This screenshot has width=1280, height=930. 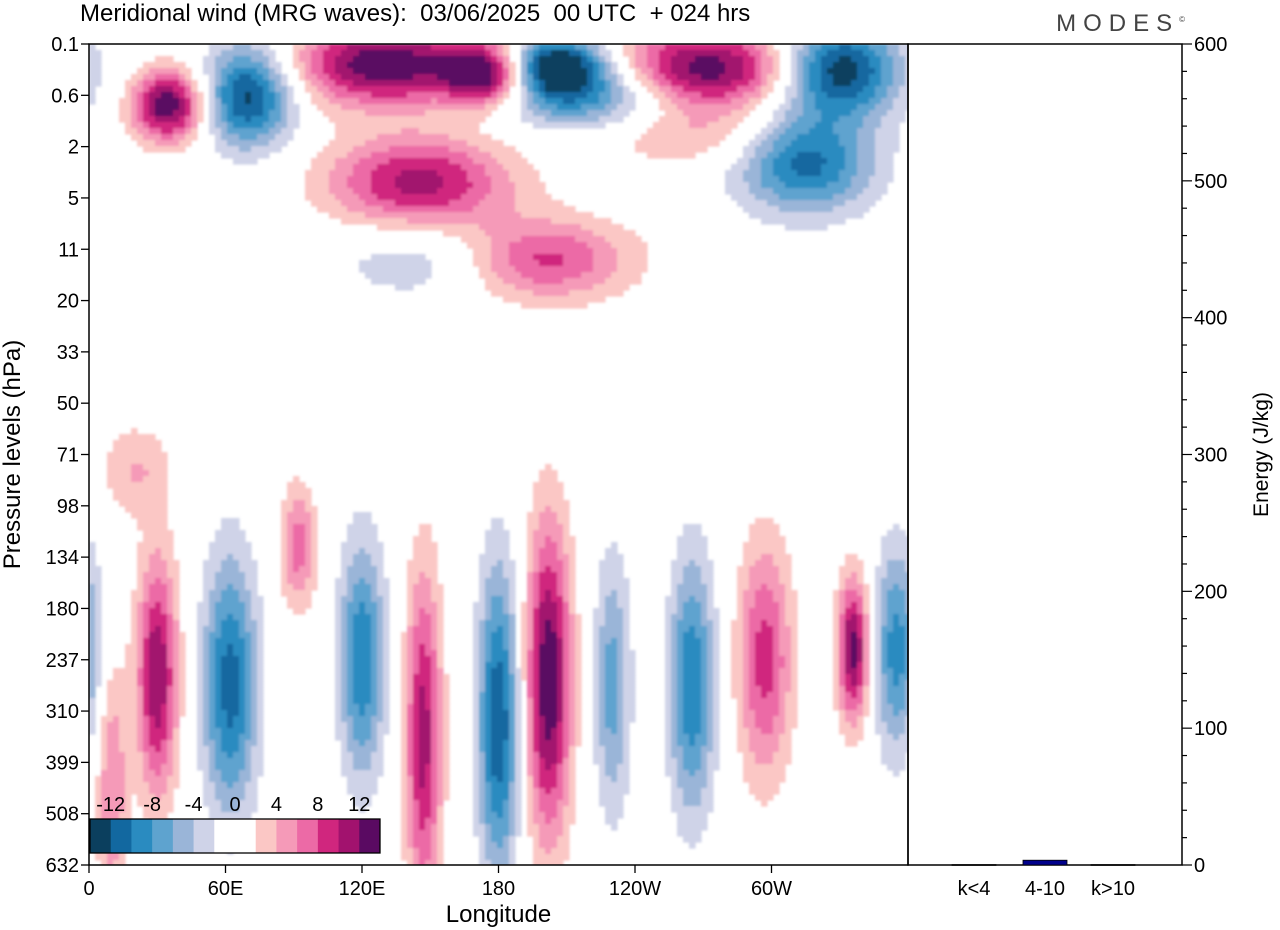 I want to click on x-tick-label: 60E, so click(x=226, y=889).